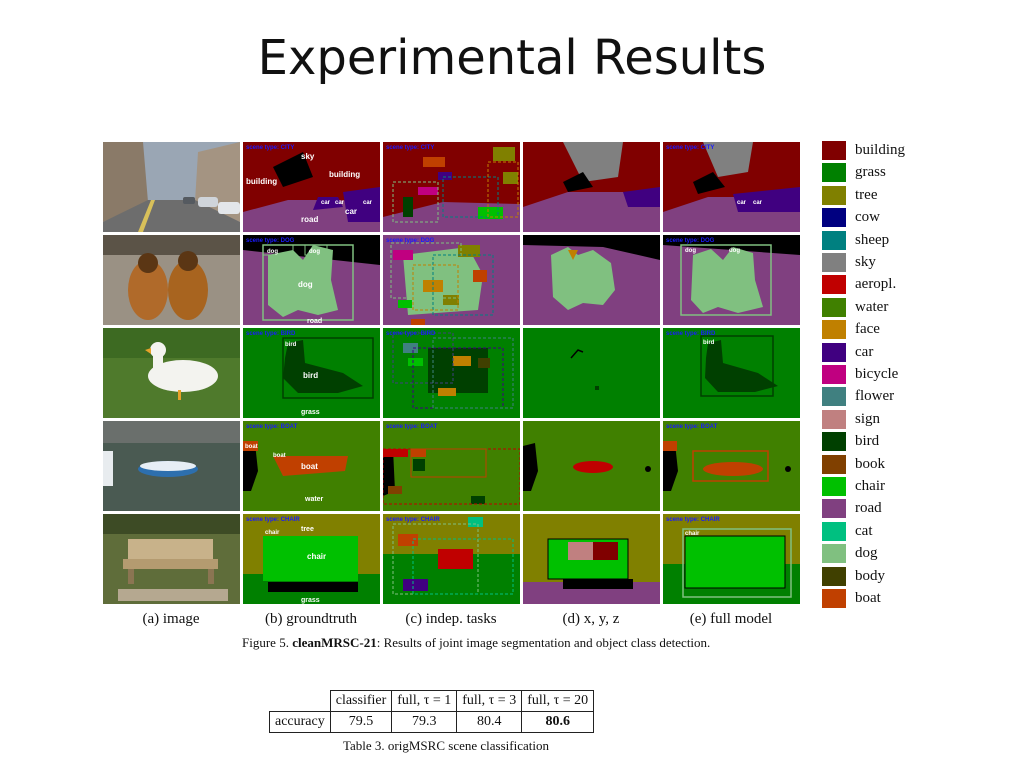 The image size is (1024, 768). I want to click on table-cell-best: 80.6, so click(558, 722).